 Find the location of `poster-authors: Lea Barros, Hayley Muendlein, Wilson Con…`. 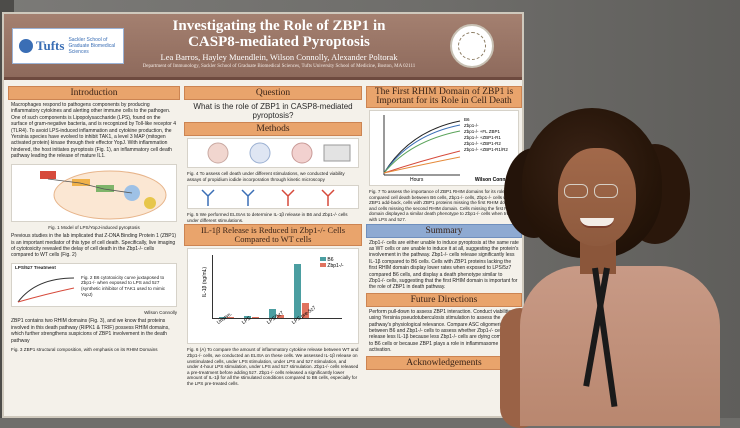

poster-authors: Lea Barros, Hayley Muendlein, Wilson Con… is located at coordinates (279, 57).